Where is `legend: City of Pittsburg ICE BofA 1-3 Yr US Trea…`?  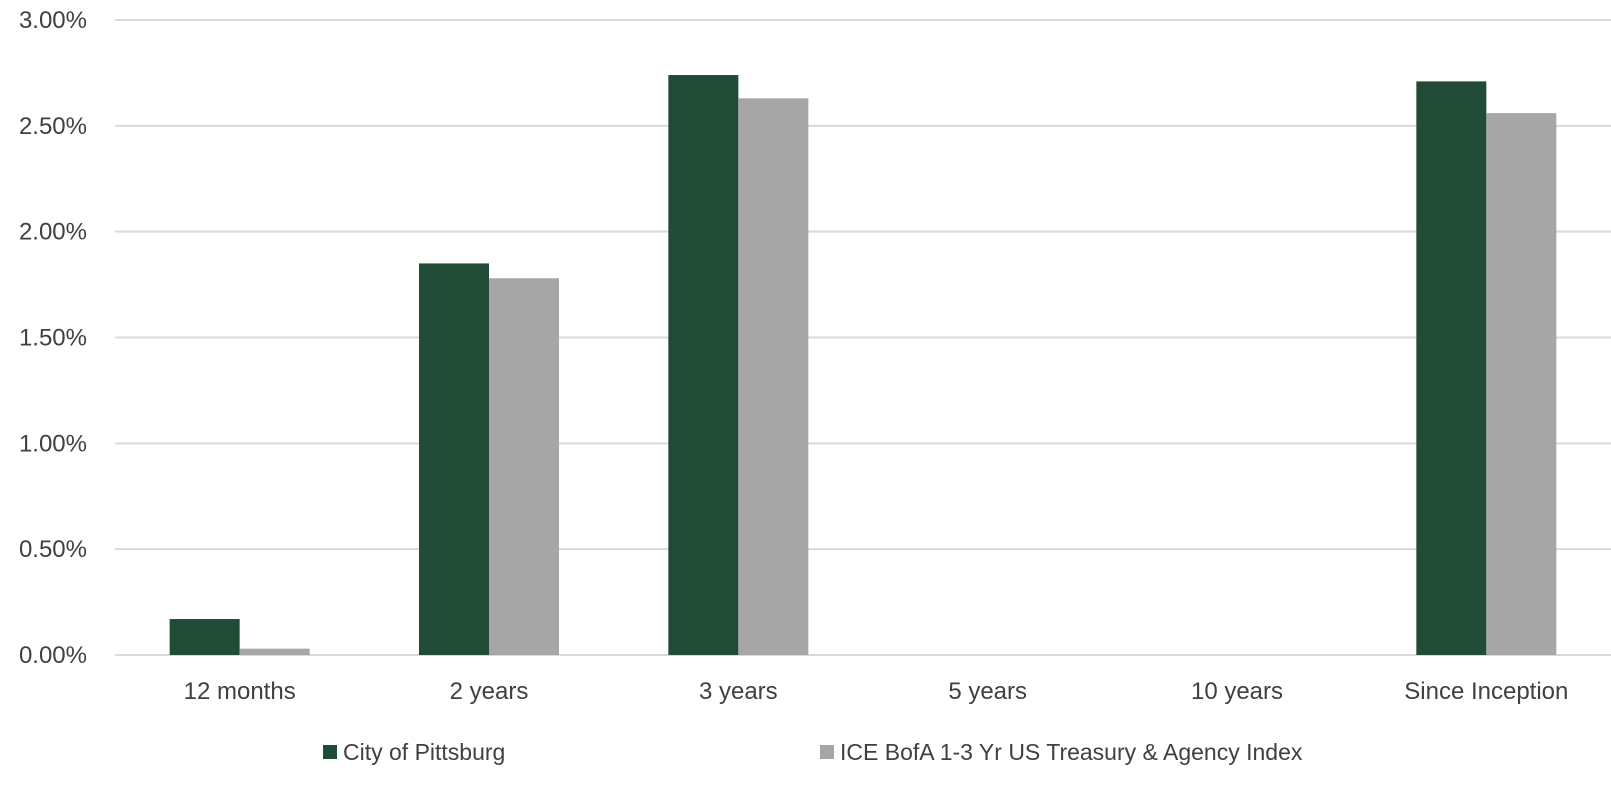
legend: City of Pittsburg ICE BofA 1-3 Yr US Trea… is located at coordinates (813, 752).